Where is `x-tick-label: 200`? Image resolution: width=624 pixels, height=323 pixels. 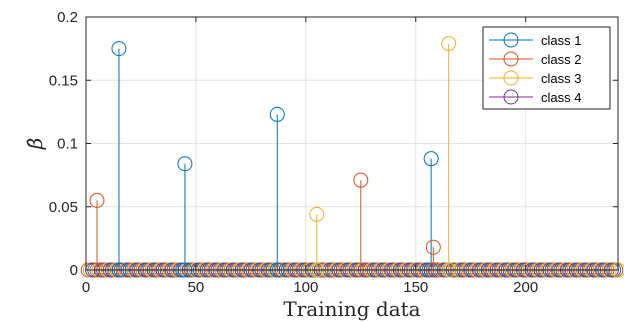 x-tick-label: 200 is located at coordinates (525, 287).